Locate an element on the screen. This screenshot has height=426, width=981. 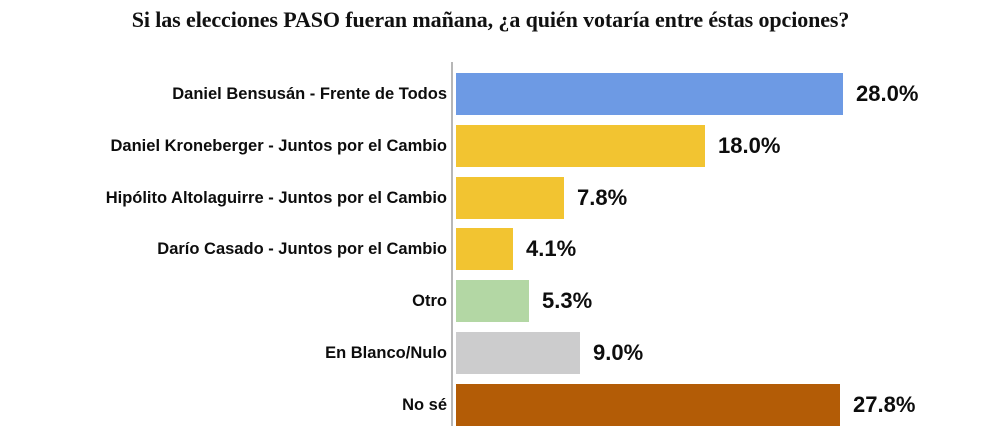
bar-row: En Blanco/Nulo 9.0% is located at coordinates (490, 353).